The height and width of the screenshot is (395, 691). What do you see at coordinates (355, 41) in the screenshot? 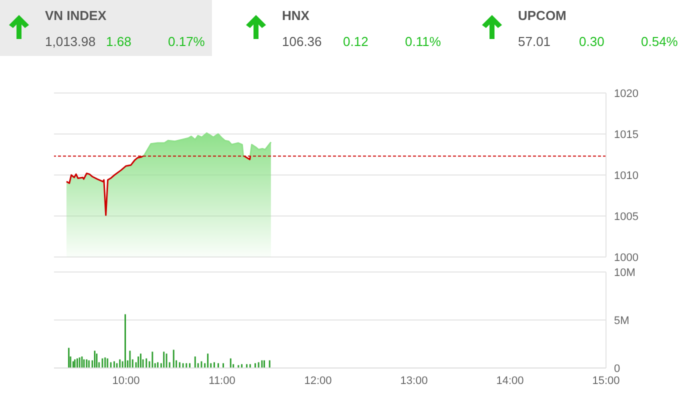
I see `text: 0.12` at bounding box center [355, 41].